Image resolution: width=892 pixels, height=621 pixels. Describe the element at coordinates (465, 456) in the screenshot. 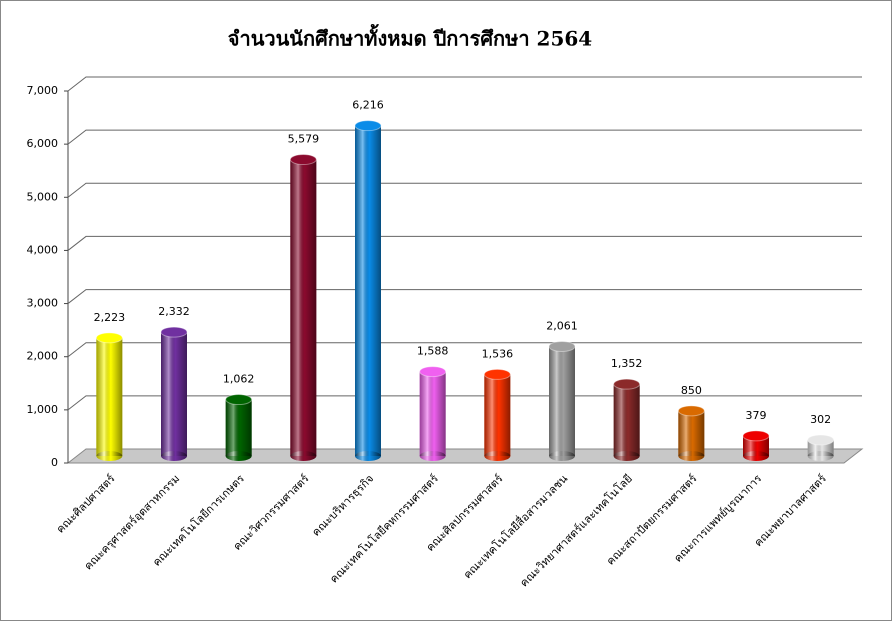

I see `floor` at that location.